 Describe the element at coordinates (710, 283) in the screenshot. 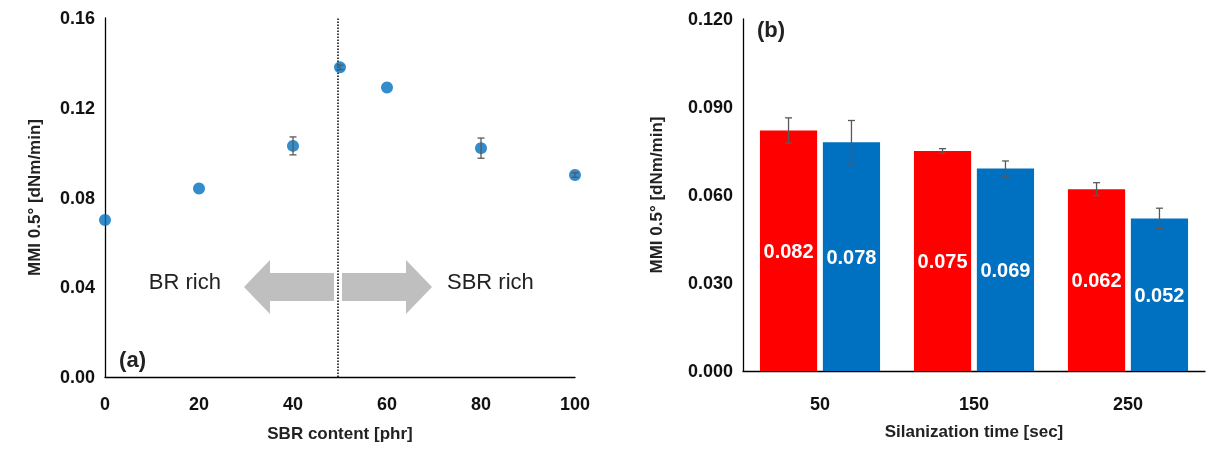

I see `y-tick-label: 0.030` at that location.